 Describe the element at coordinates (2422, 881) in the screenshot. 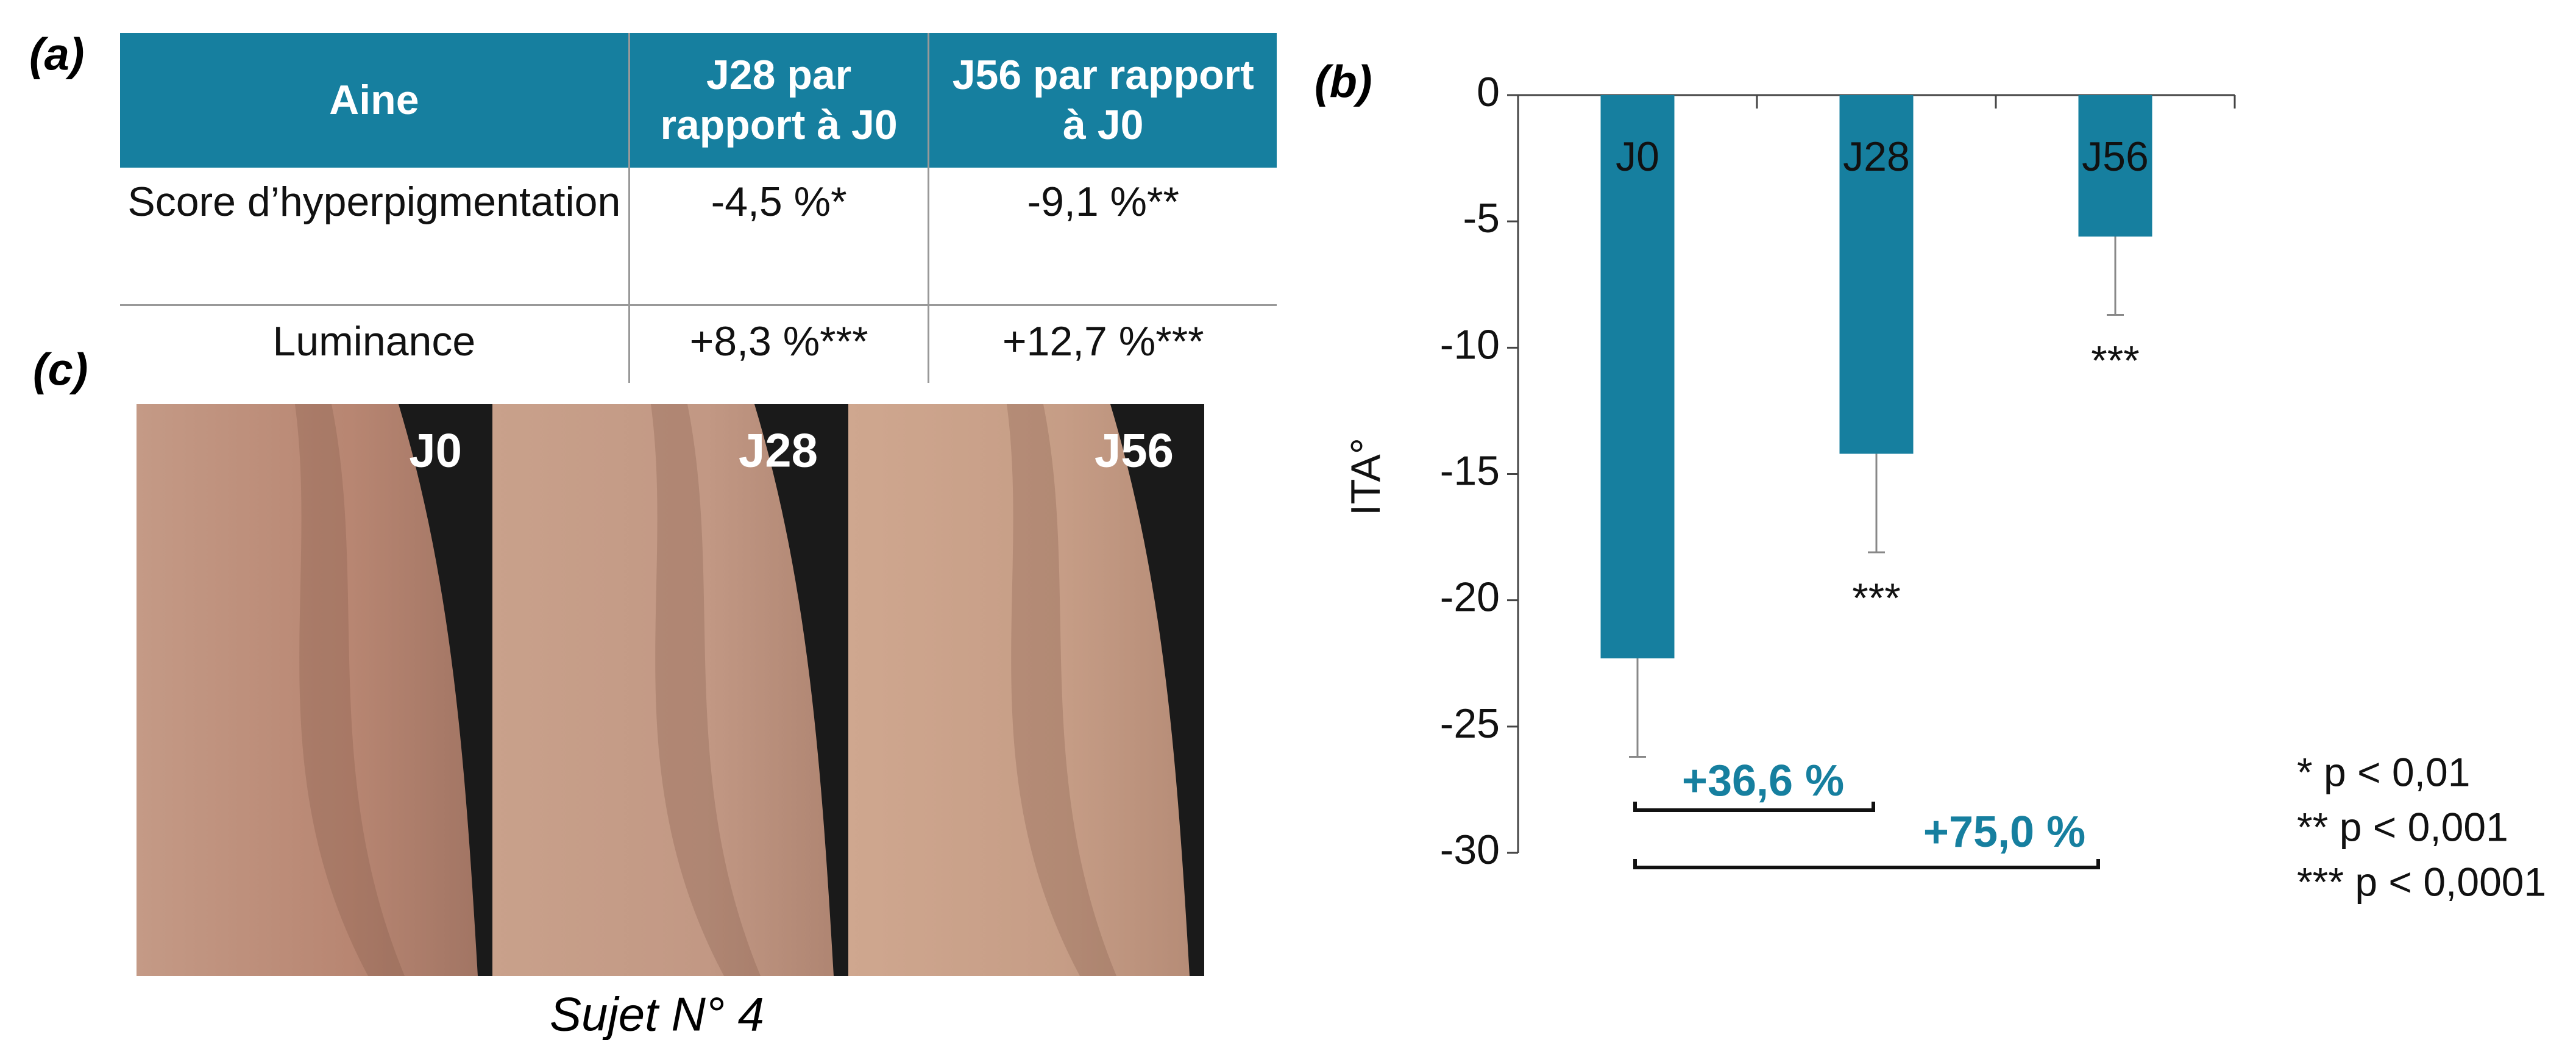

I see `legend-entry: *** p < 0,0001` at that location.